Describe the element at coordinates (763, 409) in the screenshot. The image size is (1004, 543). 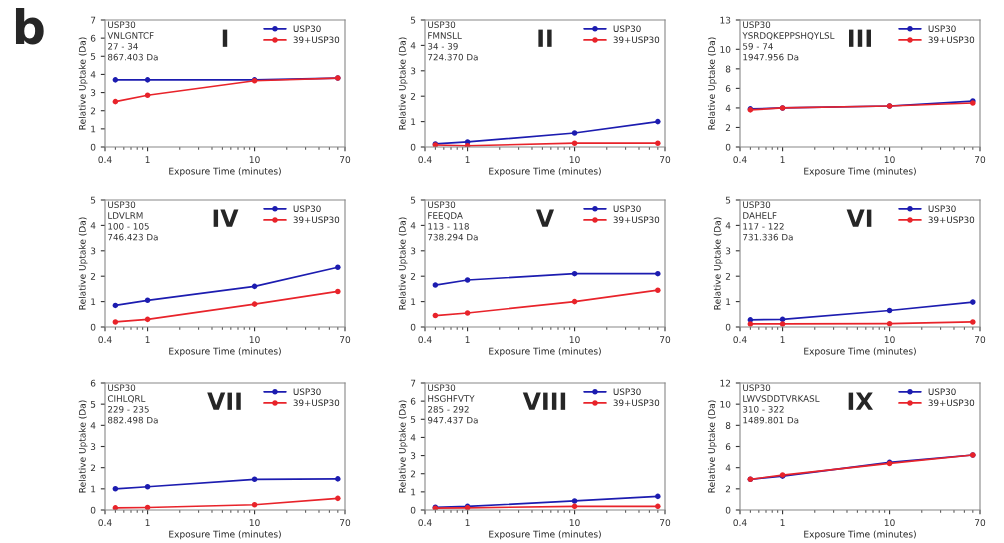
I see `annotation: 310 - 322` at that location.